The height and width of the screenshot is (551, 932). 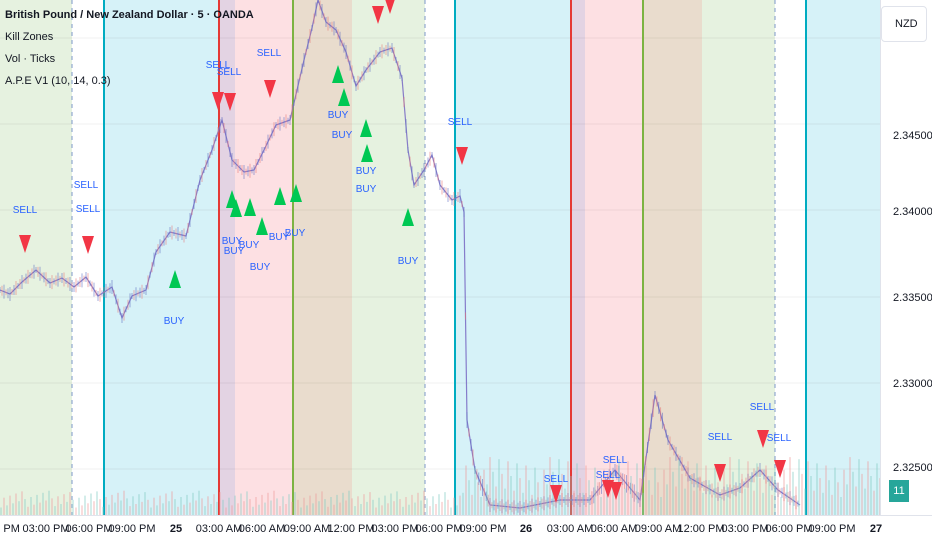 What do you see at coordinates (912, 468) in the screenshot?
I see `price-tick: 2.32500` at bounding box center [912, 468].